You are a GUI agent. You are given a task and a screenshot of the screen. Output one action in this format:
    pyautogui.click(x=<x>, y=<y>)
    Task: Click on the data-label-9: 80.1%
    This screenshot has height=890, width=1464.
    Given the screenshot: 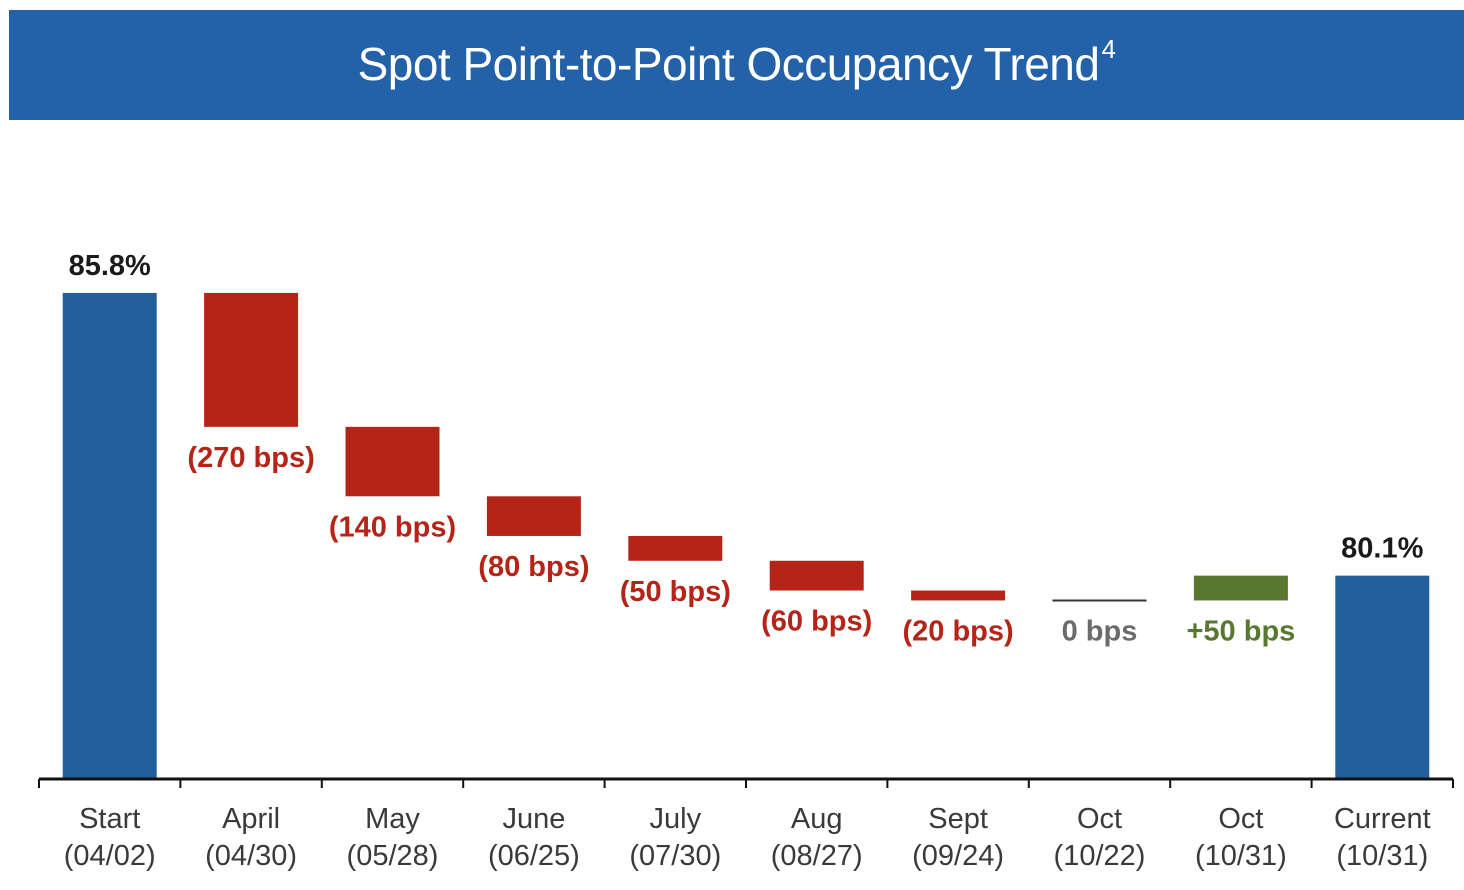 What is the action you would take?
    pyautogui.click(x=1382, y=549)
    